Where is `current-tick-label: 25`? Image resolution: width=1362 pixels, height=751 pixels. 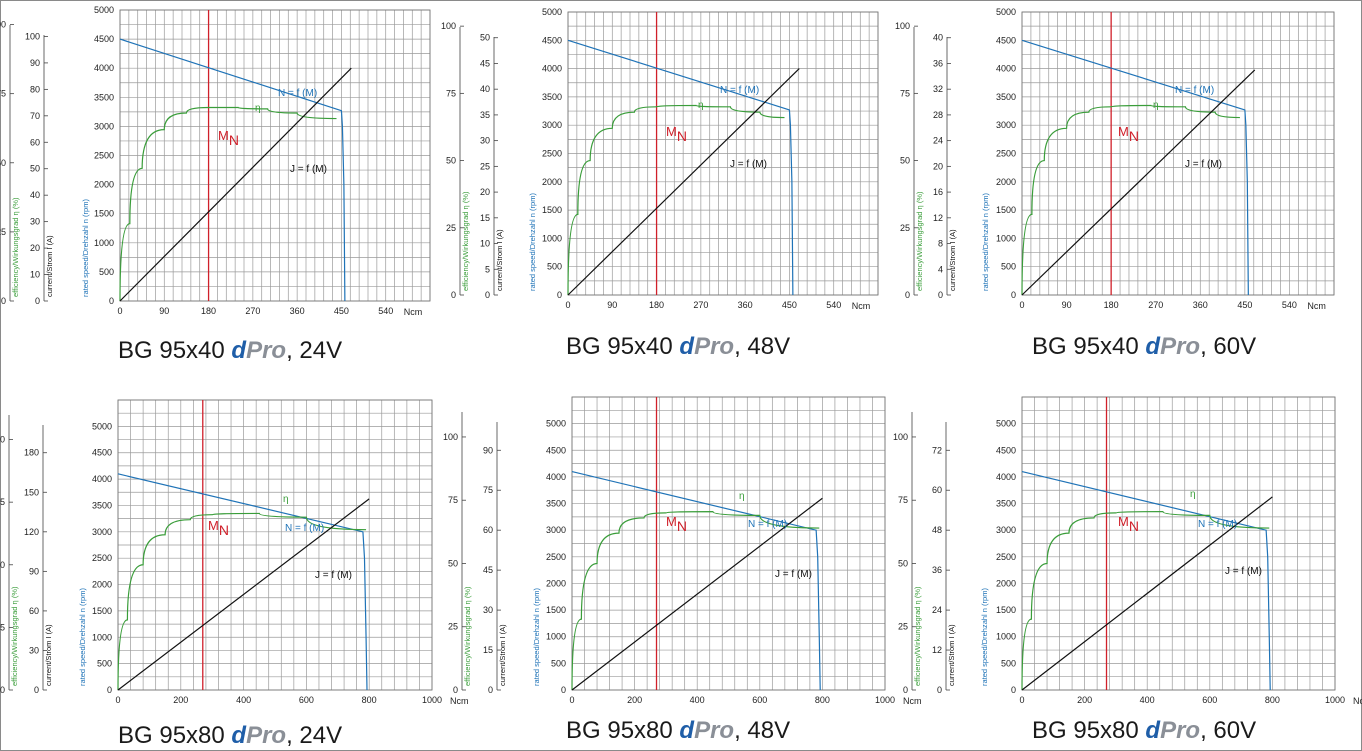 current-tick-label: 25 is located at coordinates (485, 166).